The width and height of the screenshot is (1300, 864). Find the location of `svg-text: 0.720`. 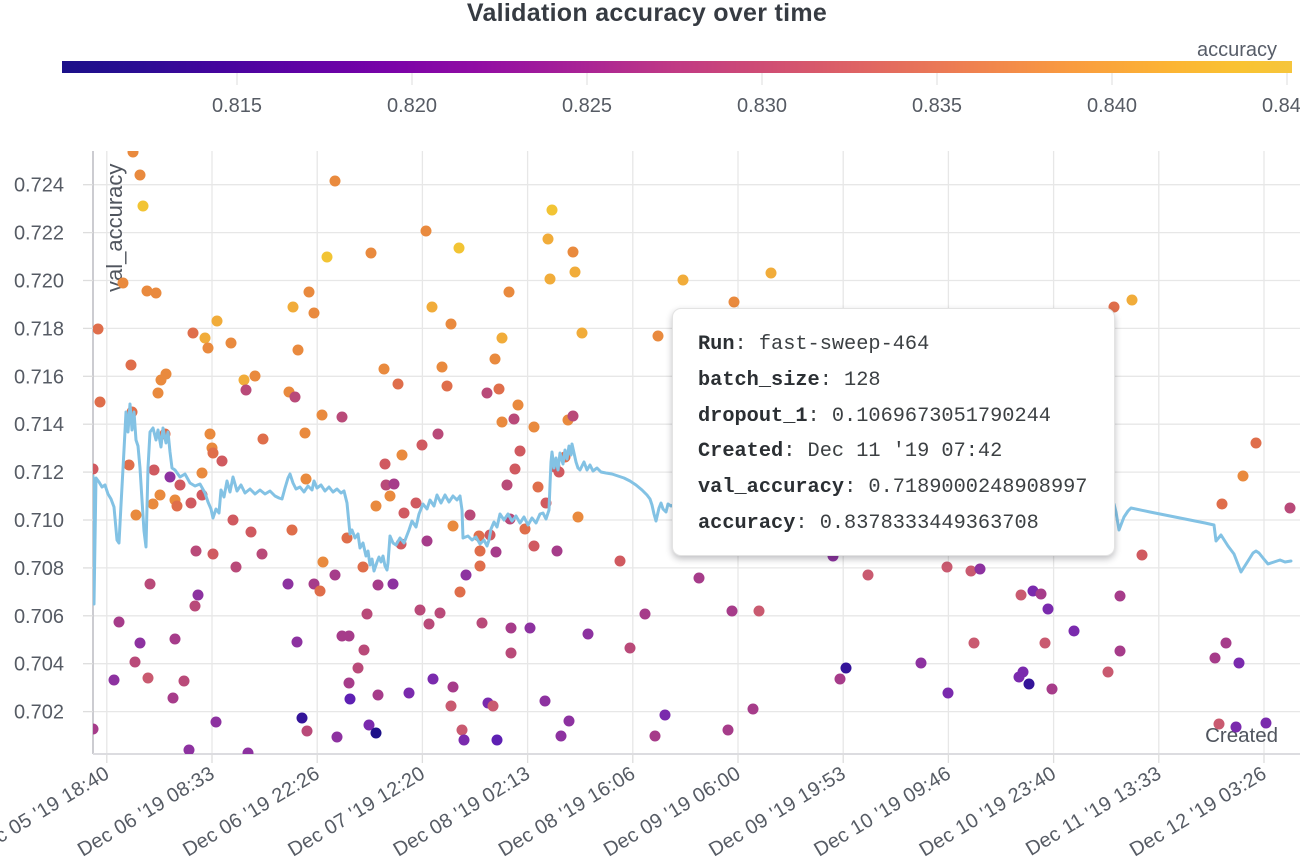

svg-text: 0.720 is located at coordinates (39, 282).